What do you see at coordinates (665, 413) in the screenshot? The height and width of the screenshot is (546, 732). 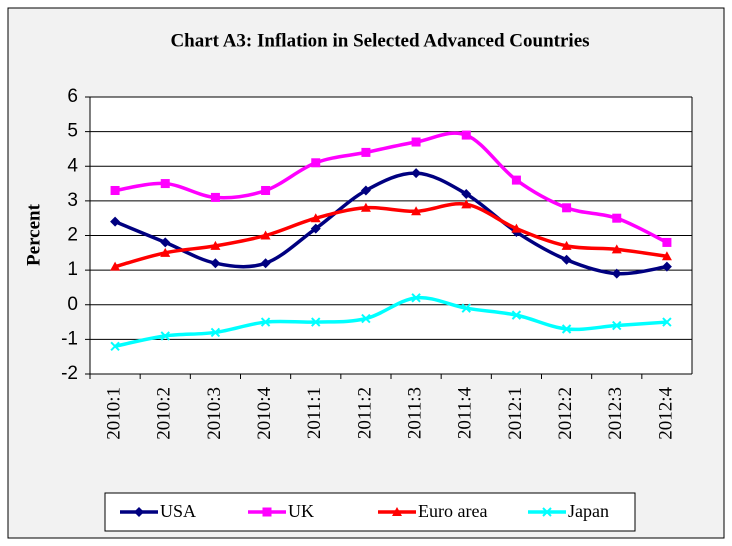 I see `x-tick-label: 2012:4` at bounding box center [665, 413].